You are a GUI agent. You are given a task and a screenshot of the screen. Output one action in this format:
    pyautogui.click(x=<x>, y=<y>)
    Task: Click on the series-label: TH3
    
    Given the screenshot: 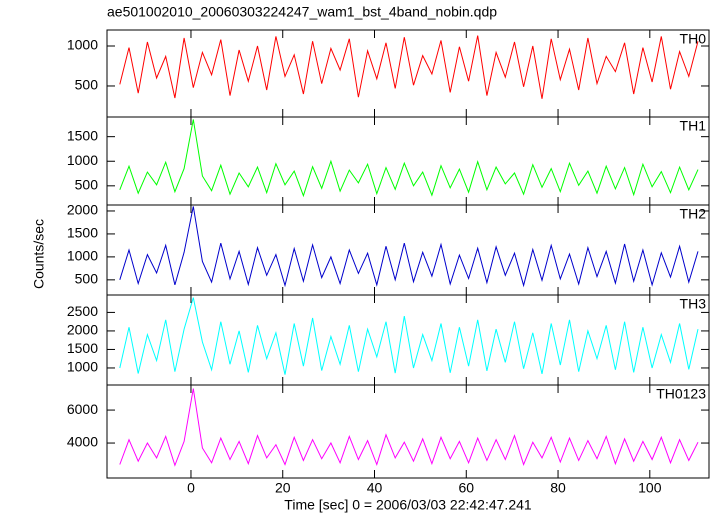 What is the action you would take?
    pyautogui.click(x=693, y=304)
    